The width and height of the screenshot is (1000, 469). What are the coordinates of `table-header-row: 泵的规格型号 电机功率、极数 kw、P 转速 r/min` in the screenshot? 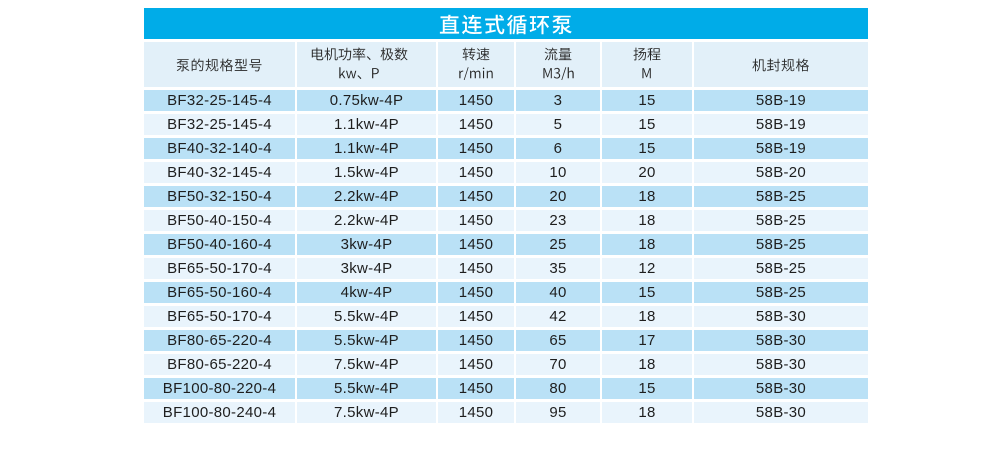 It's located at (506, 64).